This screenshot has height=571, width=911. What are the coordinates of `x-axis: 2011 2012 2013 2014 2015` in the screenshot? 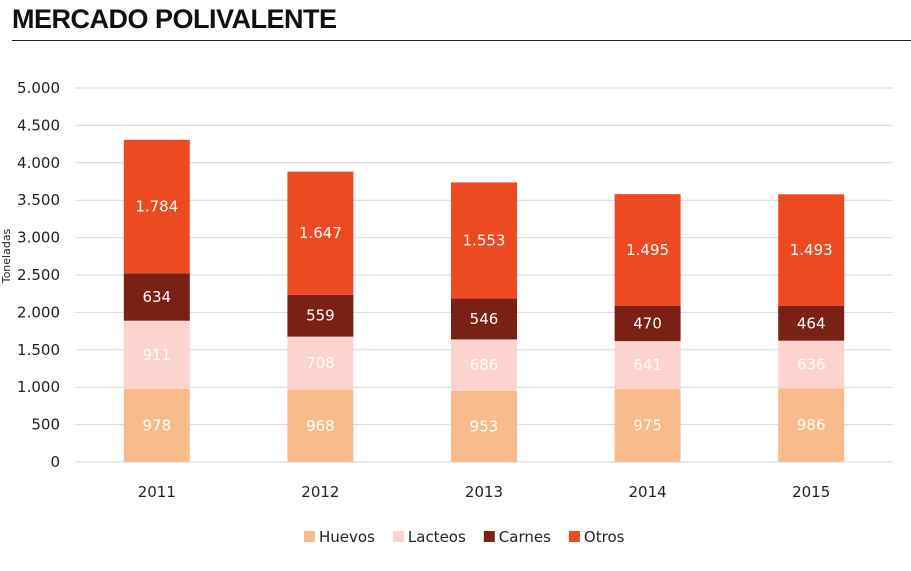 It's located at (484, 492).